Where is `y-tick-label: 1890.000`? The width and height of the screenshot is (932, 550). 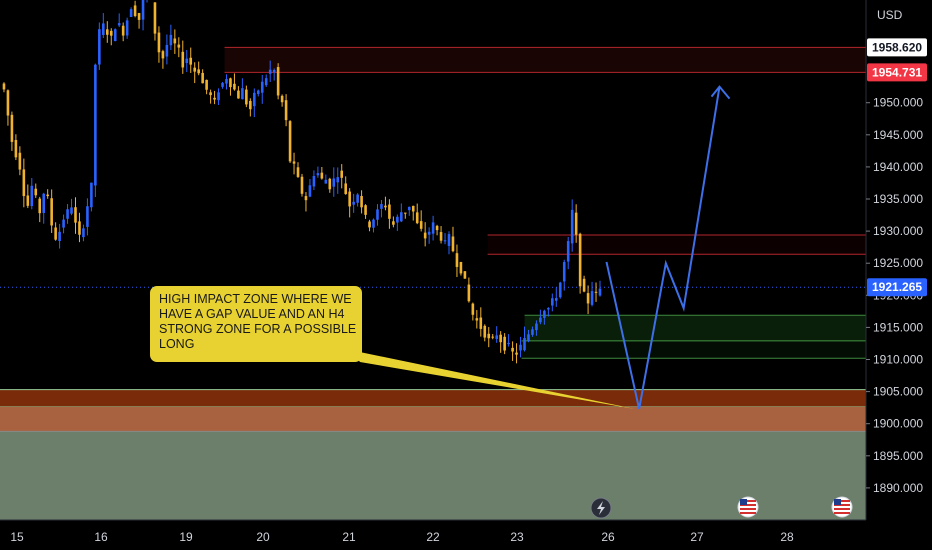 y-tick-label: 1890.000 is located at coordinates (898, 488).